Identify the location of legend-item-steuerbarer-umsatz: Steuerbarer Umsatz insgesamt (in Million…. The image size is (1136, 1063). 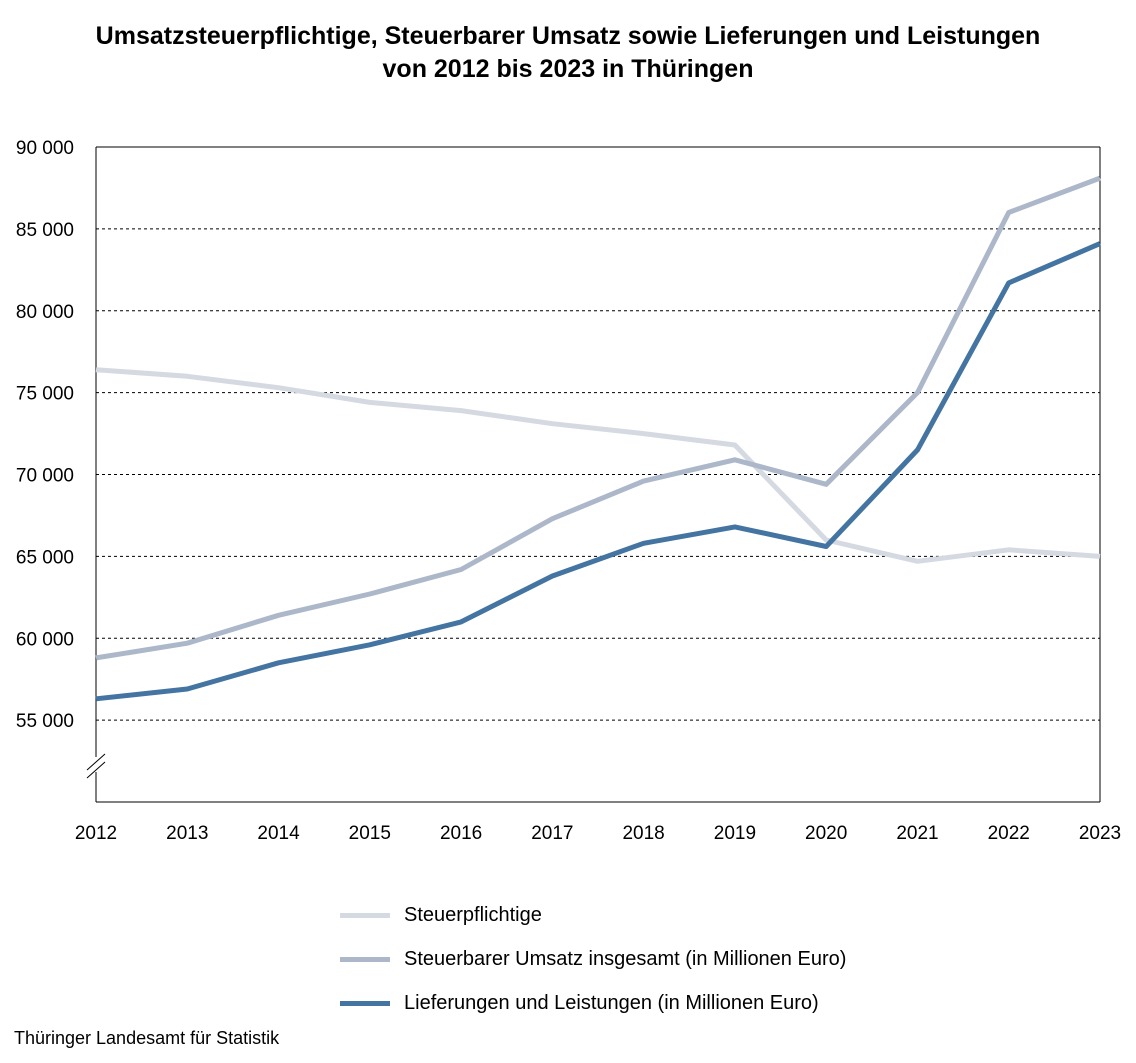
(593, 959).